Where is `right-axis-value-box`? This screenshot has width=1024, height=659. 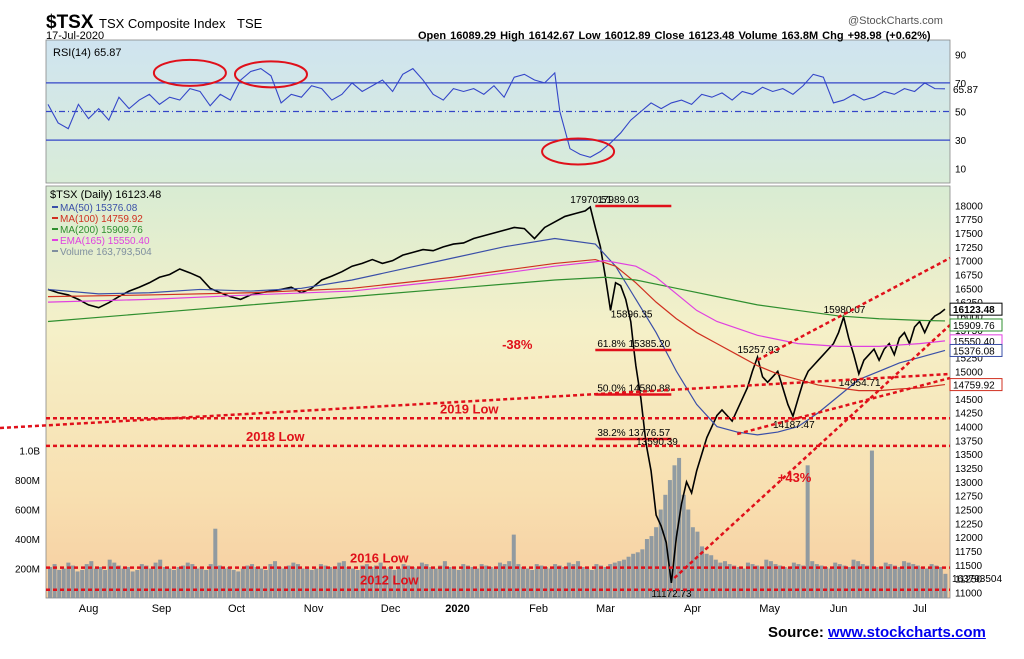 right-axis-value-box is located at coordinates (976, 350).